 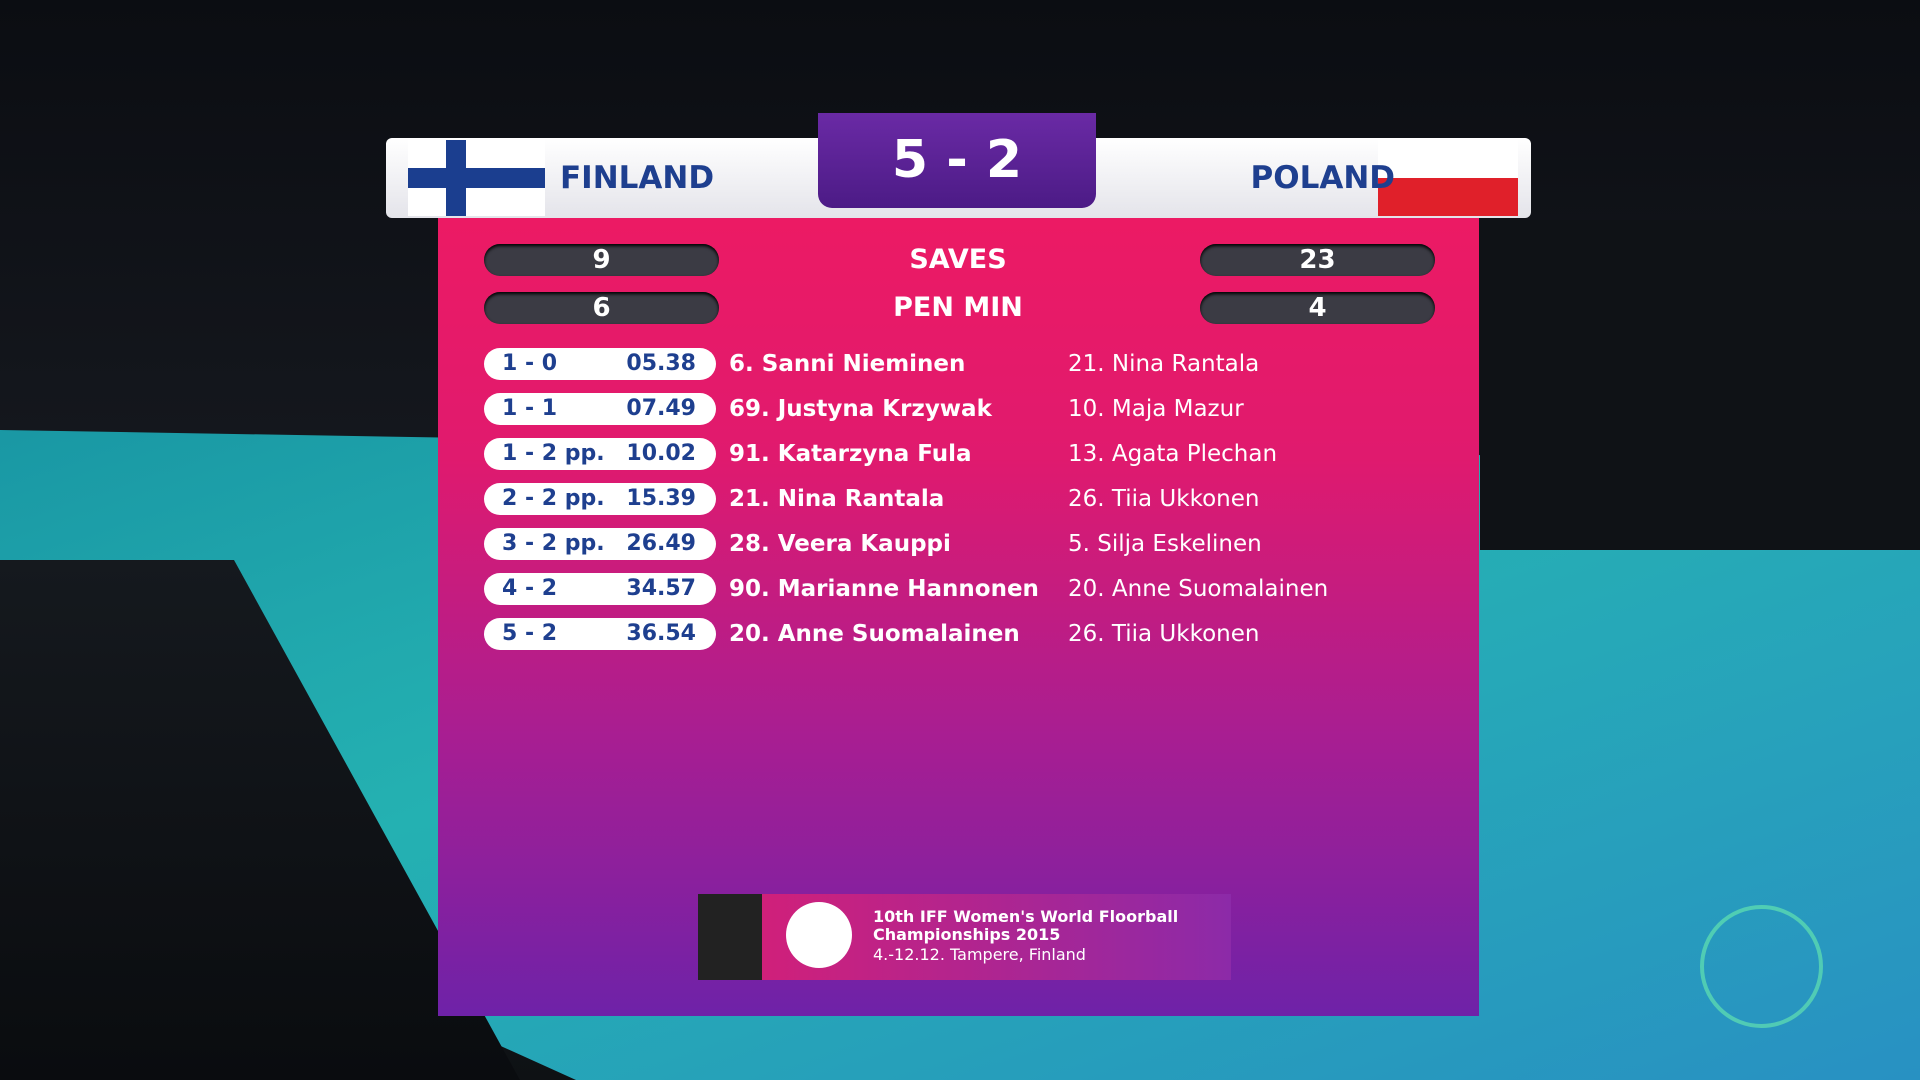 What do you see at coordinates (530, 363) in the screenshot?
I see `goal-score: 1 - 0` at bounding box center [530, 363].